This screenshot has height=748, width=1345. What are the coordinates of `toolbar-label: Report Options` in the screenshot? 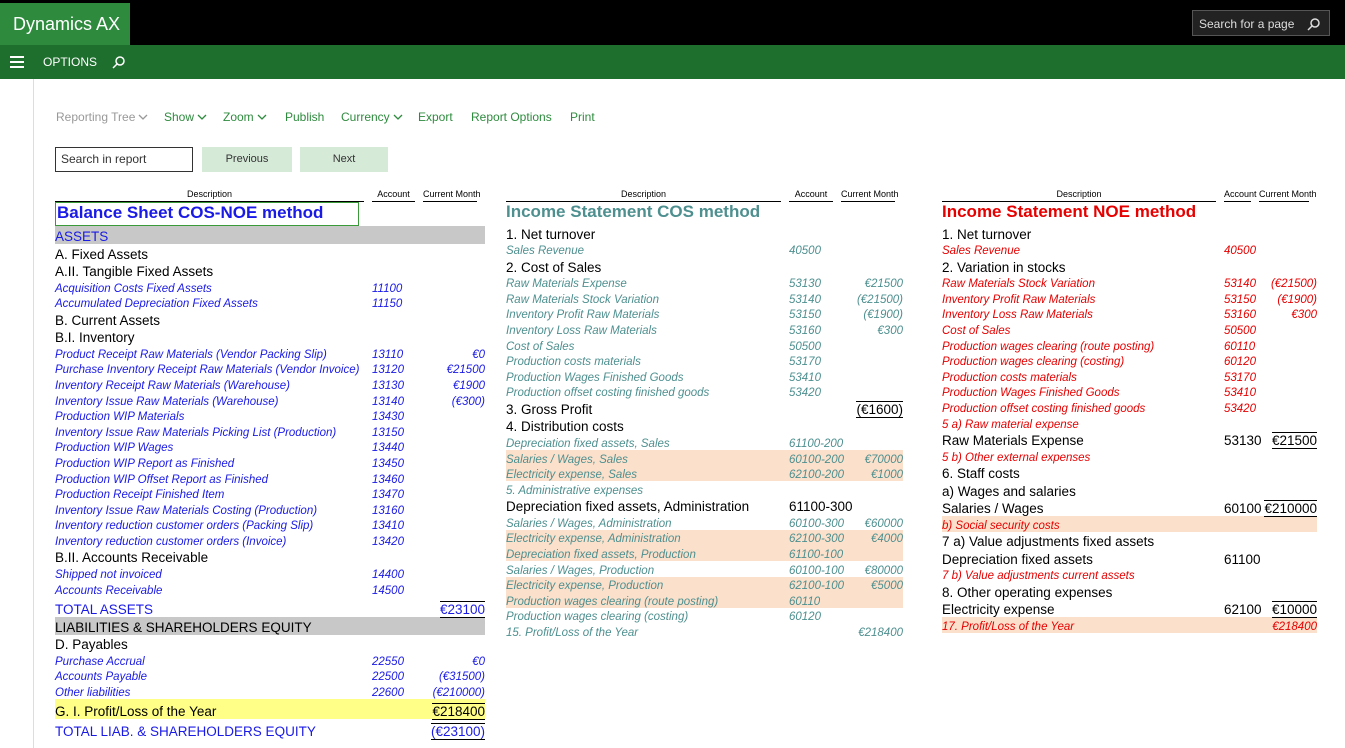 It's located at (511, 117).